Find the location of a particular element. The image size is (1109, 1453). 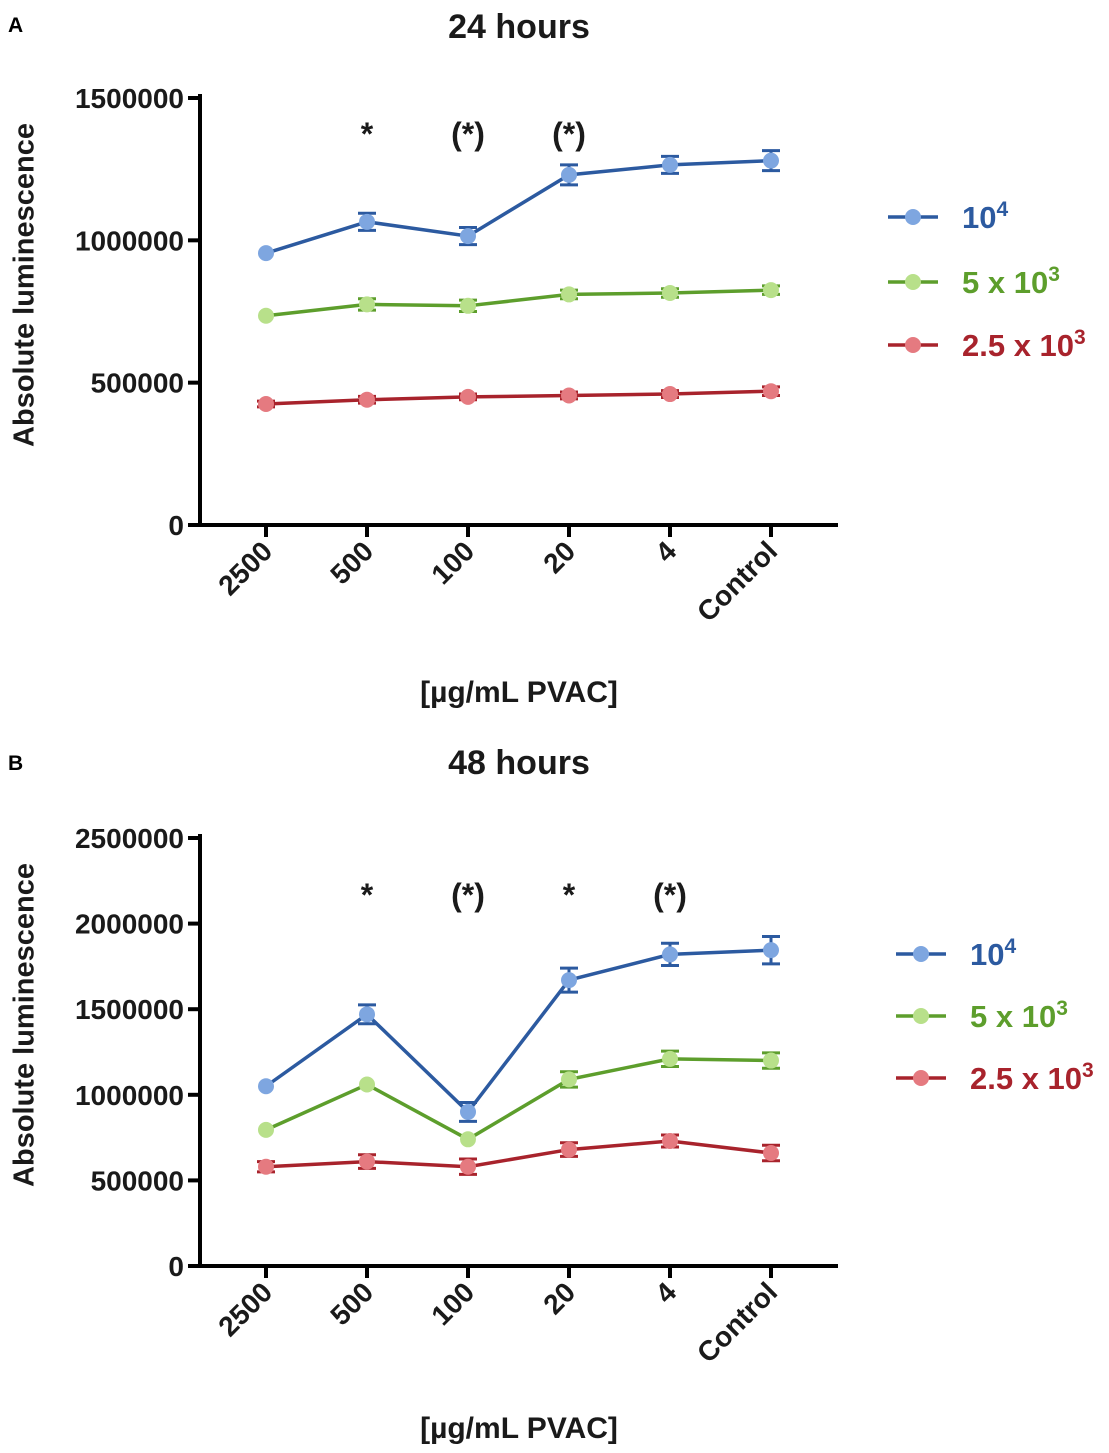

panel-label: B is located at coordinates (15, 763).